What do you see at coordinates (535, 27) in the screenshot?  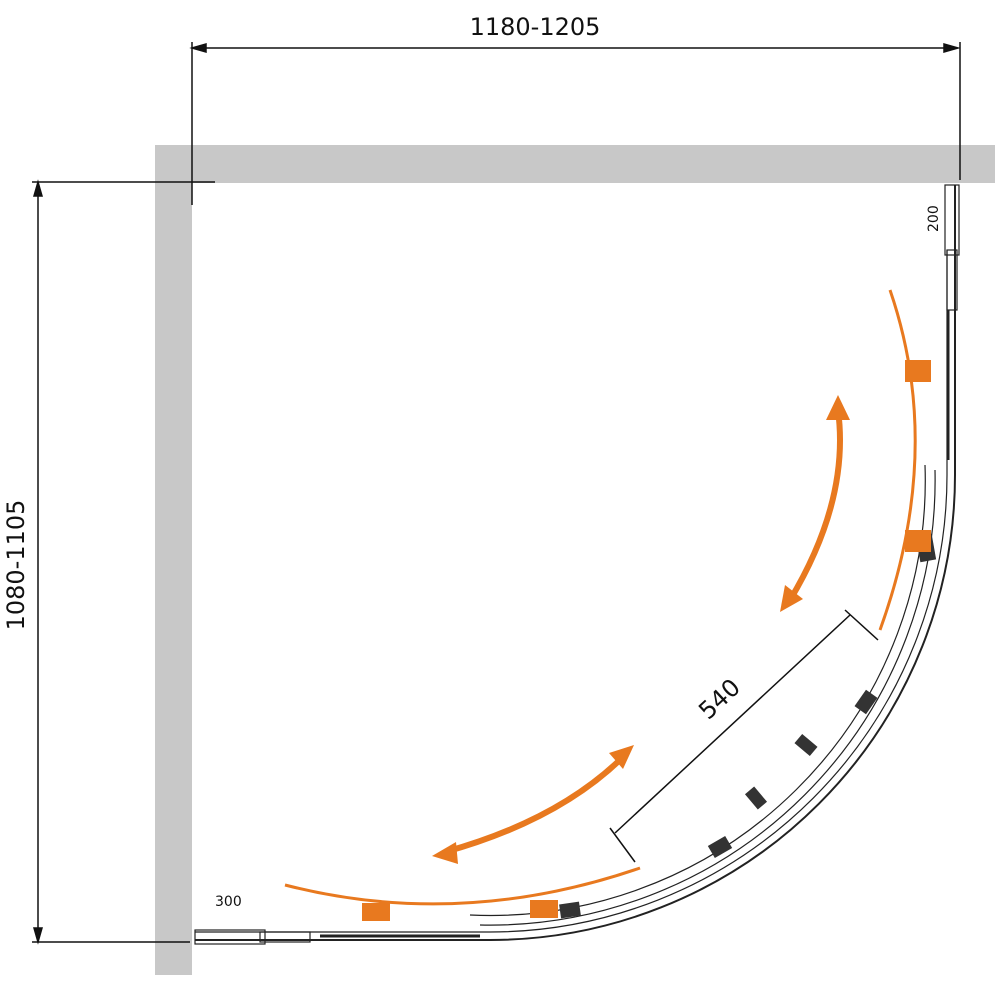 I see `width-label: 1180-1205` at bounding box center [535, 27].